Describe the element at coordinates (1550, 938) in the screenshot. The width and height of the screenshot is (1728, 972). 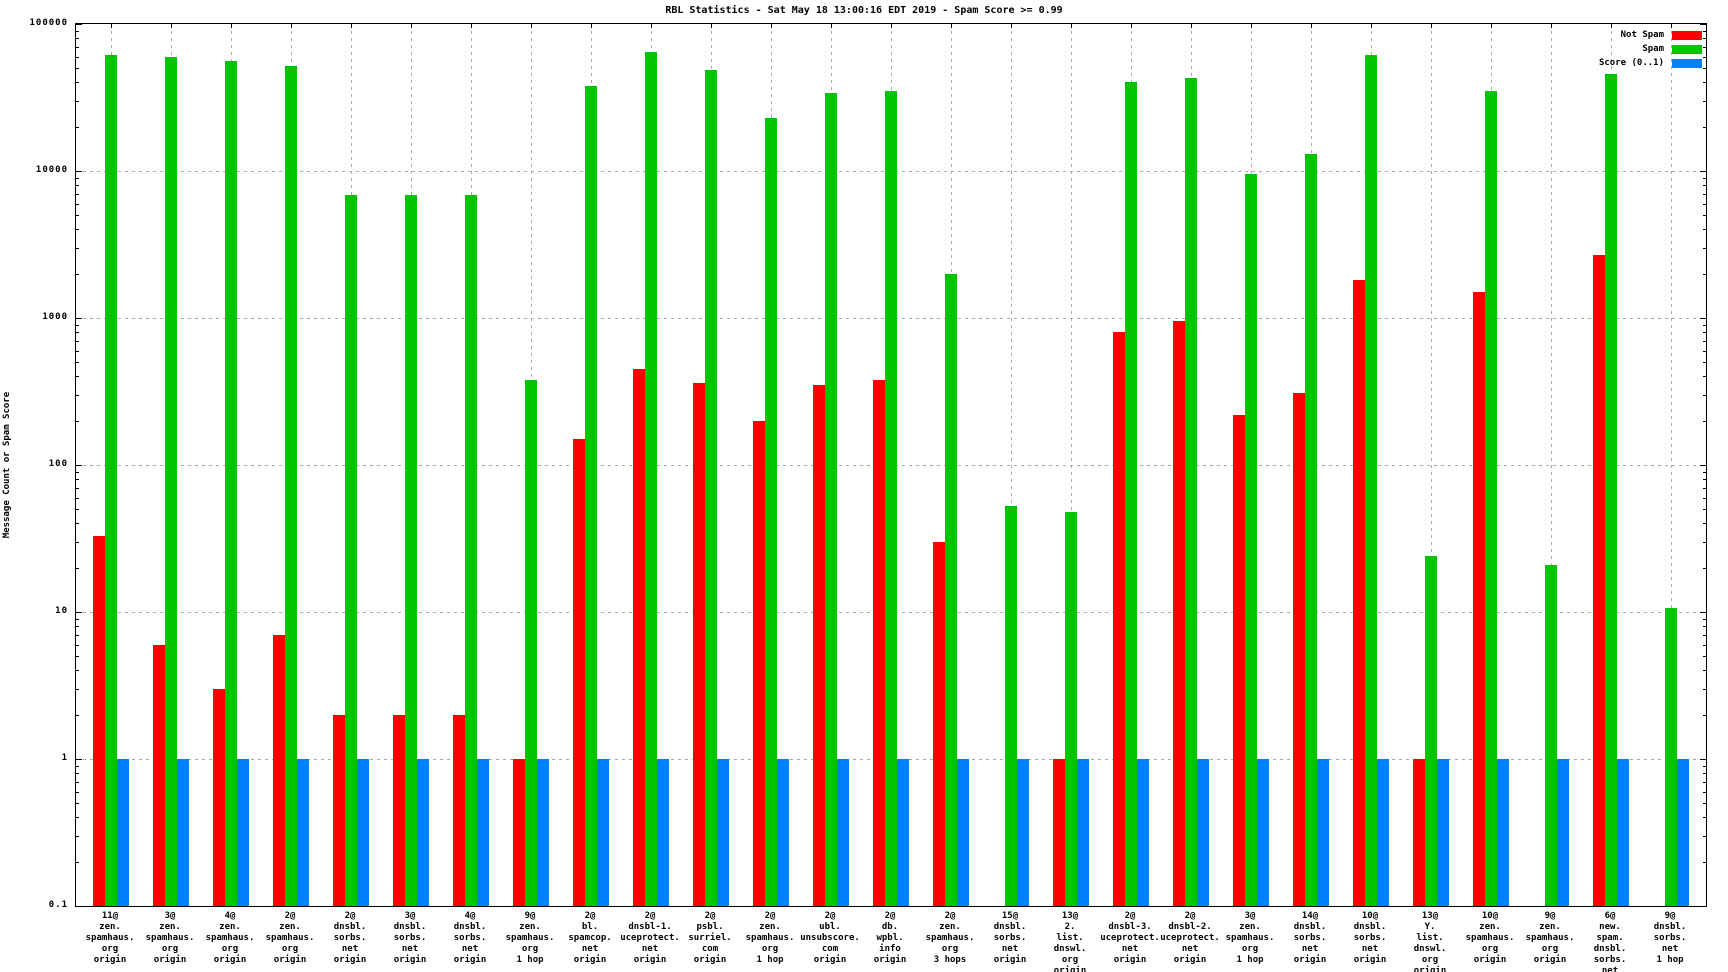
I see `x-tick-label: 9@ zen. spamhaus. org origin` at that location.